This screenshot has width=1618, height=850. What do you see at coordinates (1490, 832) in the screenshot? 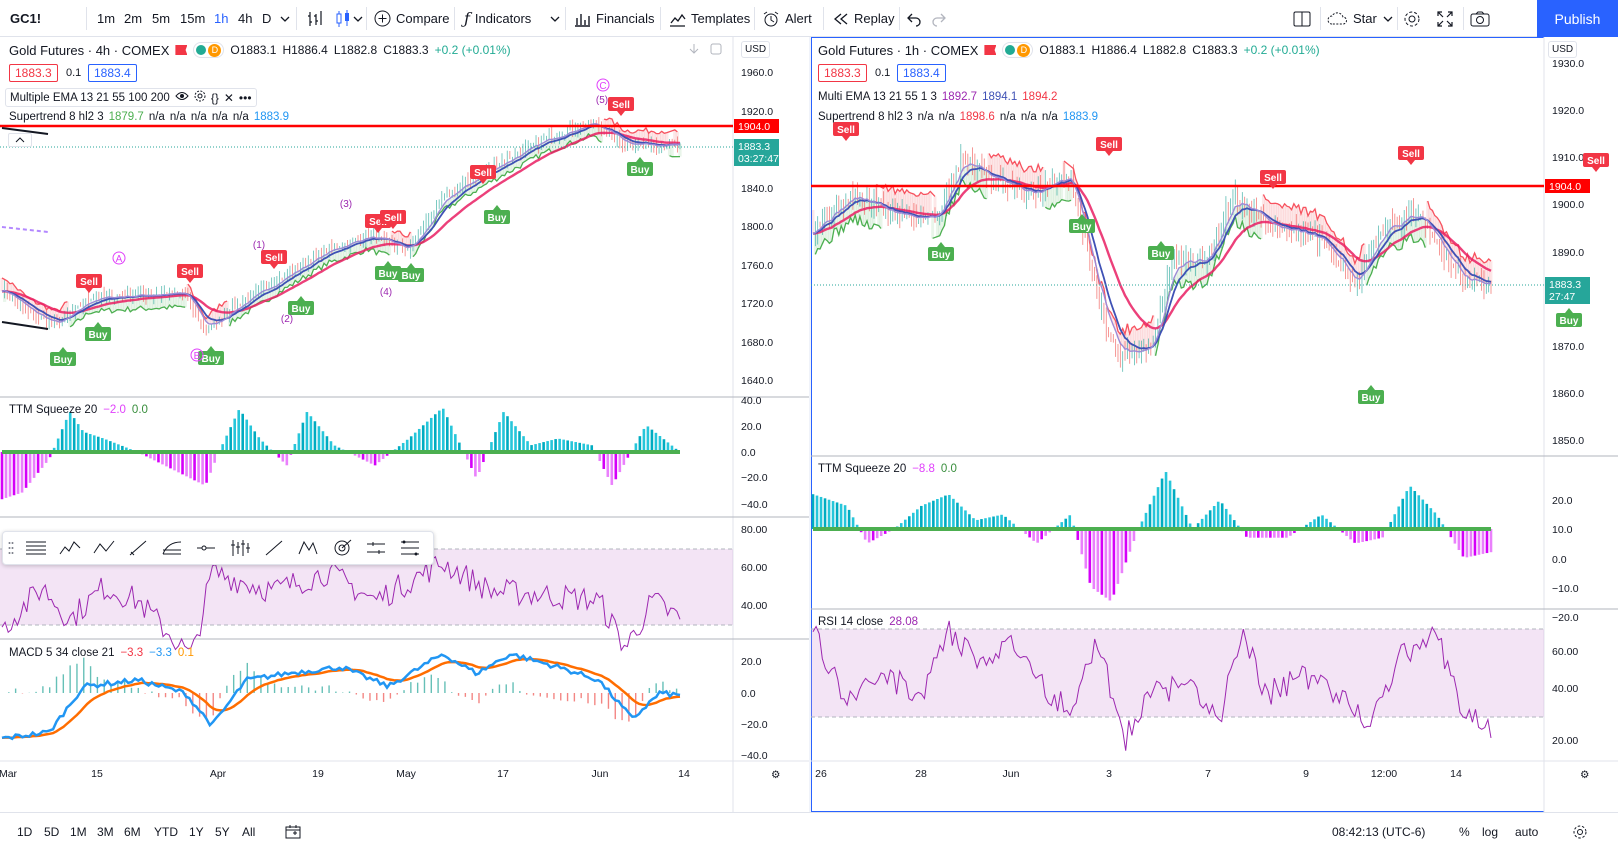
I see `log-scale-toggle: log` at bounding box center [1490, 832].